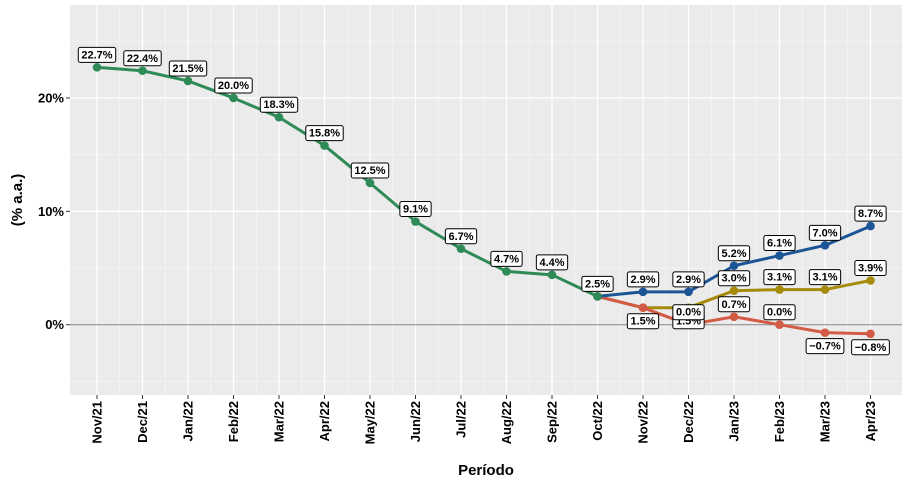  I want to click on svg-text: 22.4%, so click(142, 59).